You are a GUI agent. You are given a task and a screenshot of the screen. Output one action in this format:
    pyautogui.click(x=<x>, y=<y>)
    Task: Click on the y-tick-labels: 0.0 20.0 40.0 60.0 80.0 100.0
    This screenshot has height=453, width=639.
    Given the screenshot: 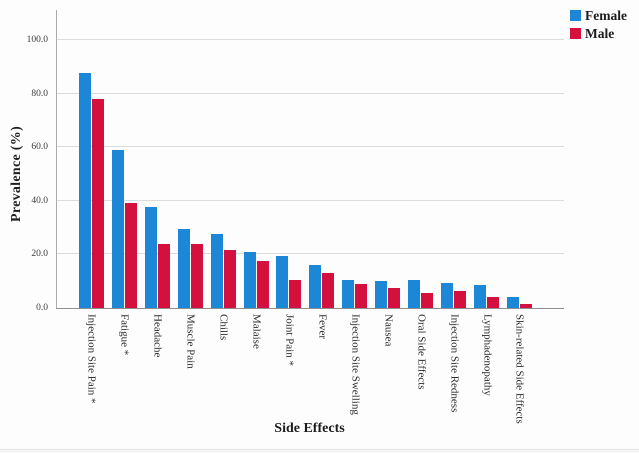 What is the action you would take?
    pyautogui.click(x=25, y=161)
    